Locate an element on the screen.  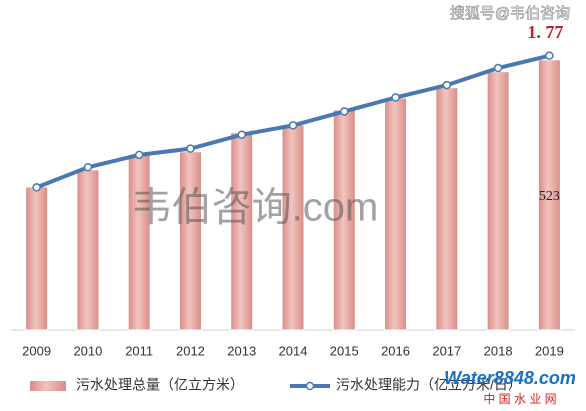
x-tick-label: 2017 is located at coordinates (446, 350).